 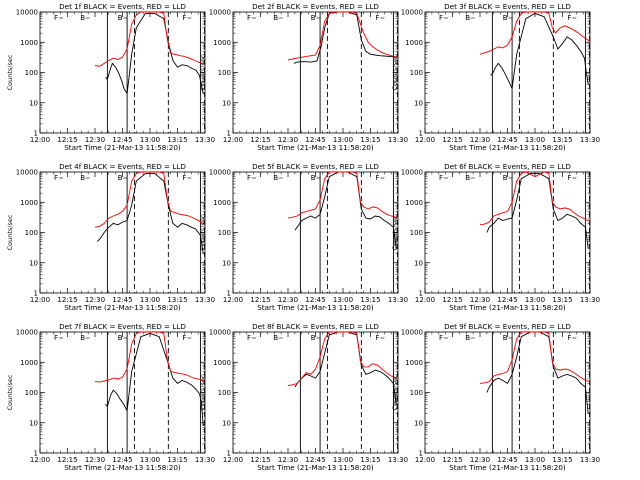 I want to click on panel-title: Det 6f BLACK = Events, RED = LLD, so click(x=507, y=166).